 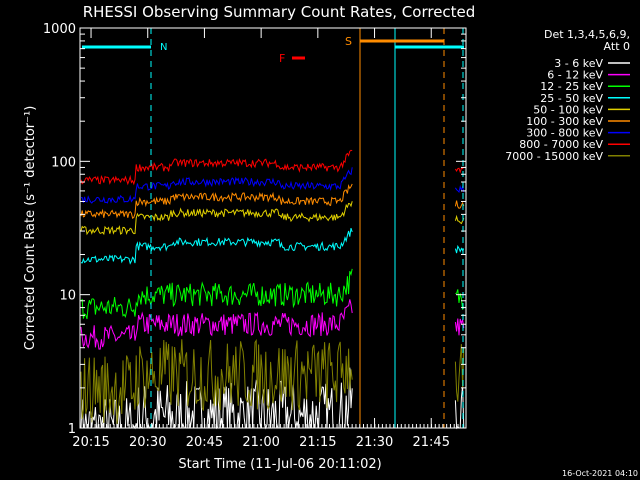 What do you see at coordinates (374, 442) in the screenshot?
I see `x-tick-label: 21:30` at bounding box center [374, 442].